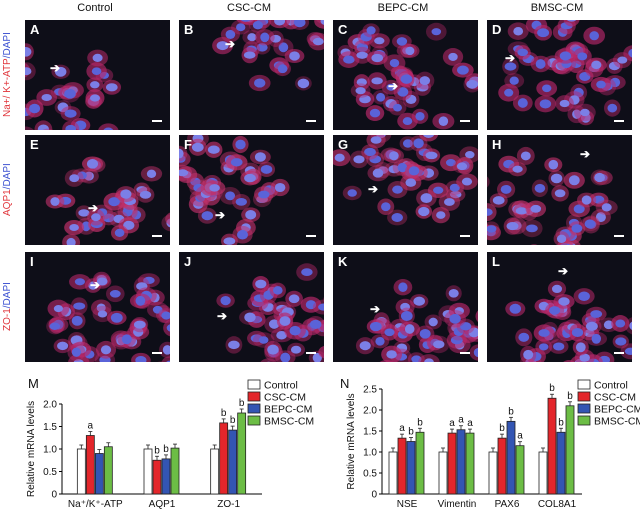 Image resolution: width=642 pixels, height=529 pixels. I want to click on row-label-aqp1: AQP1/DAPI, so click(11, 190).